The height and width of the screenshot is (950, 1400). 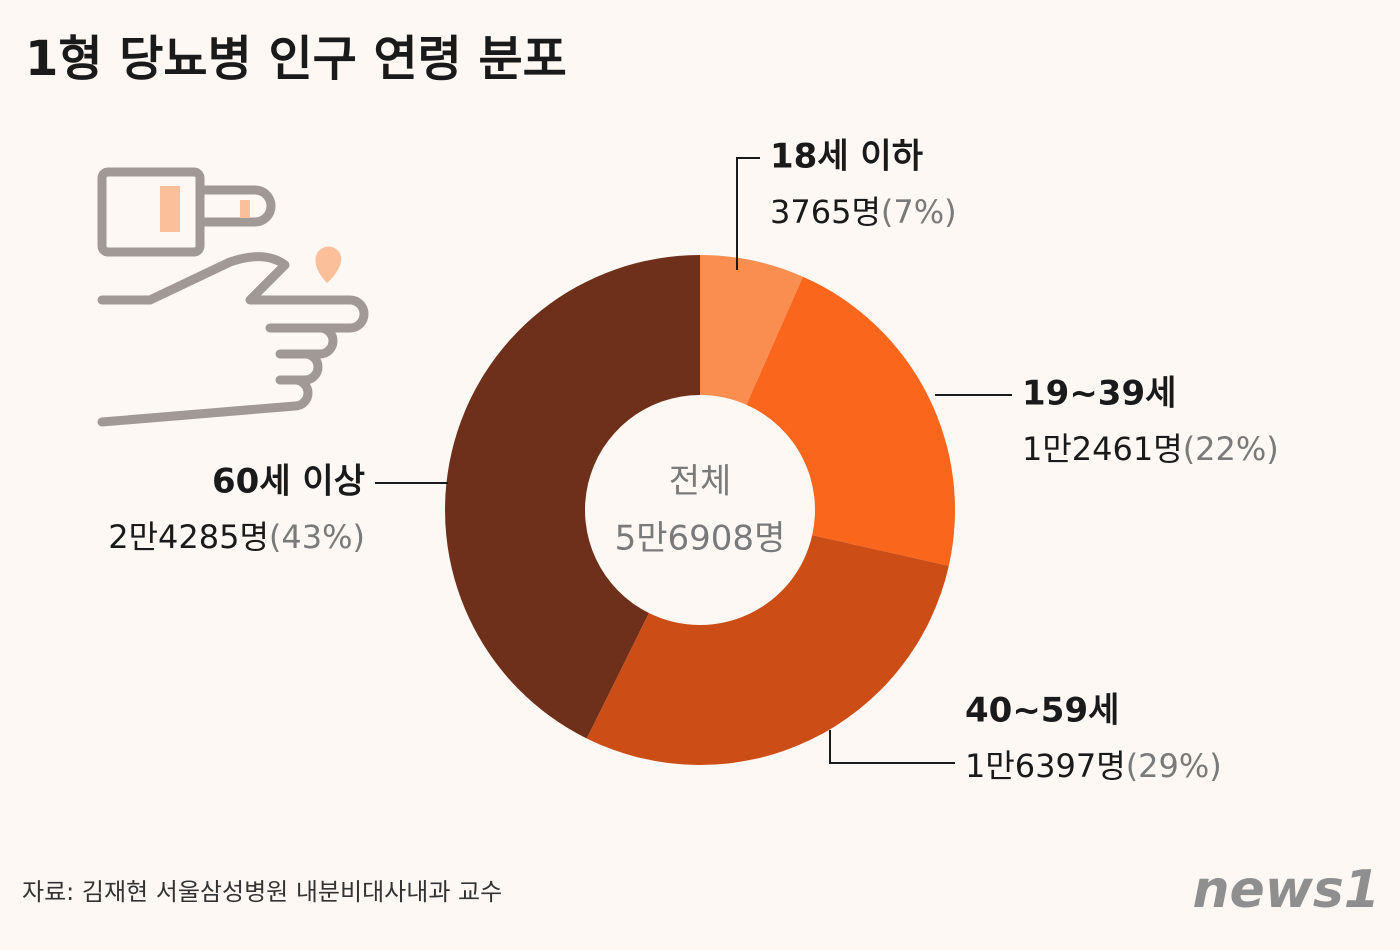 I want to click on value-label: 1만6397명(29%), so click(x=1093, y=766).